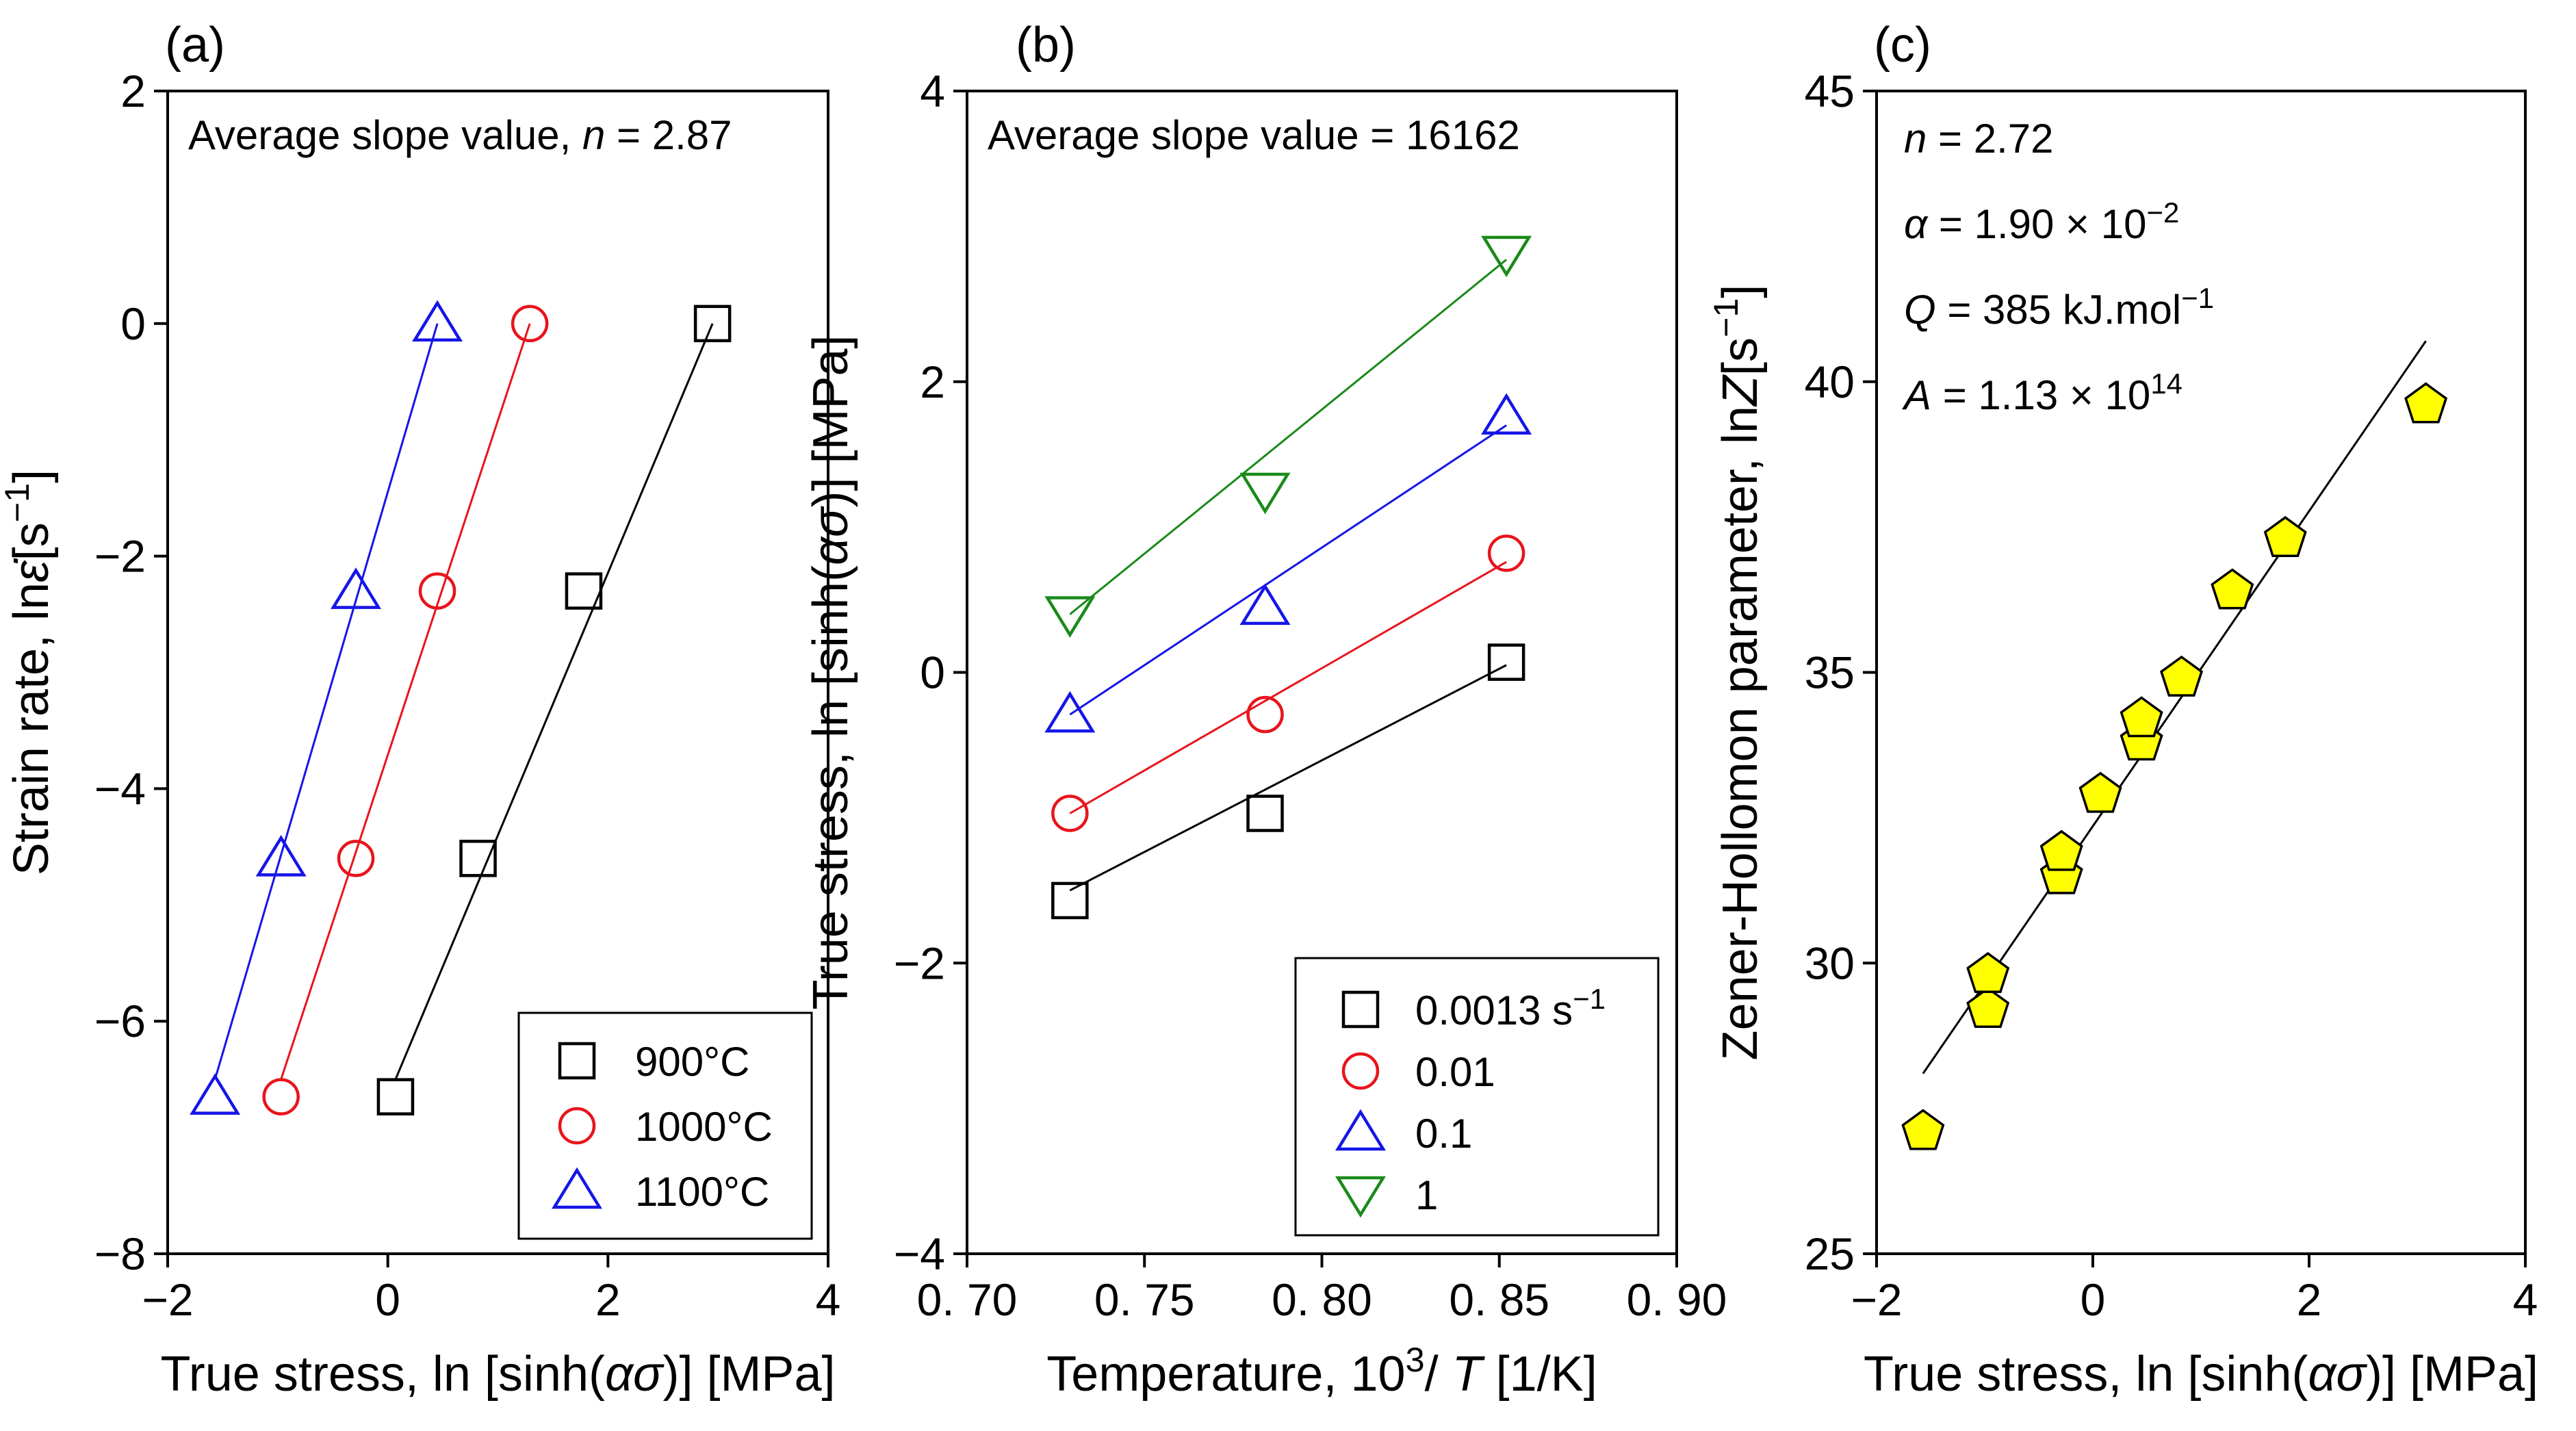  I want to click on x-axis-label: Temperature, 103/ T [1/K], so click(1321, 1371).